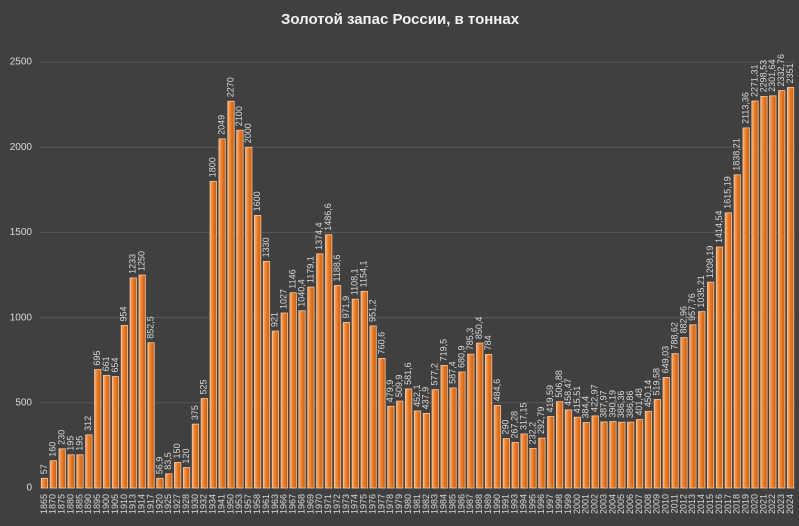 The height and width of the screenshot is (526, 799). Describe the element at coordinates (461, 504) in the screenshot. I see `x-tick-label: 1986` at that location.